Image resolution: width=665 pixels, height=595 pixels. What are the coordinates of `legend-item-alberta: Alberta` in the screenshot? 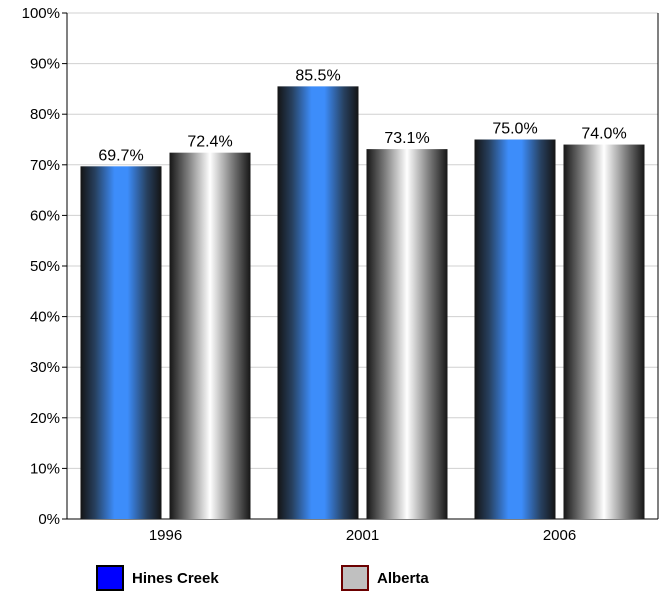 It's located at (385, 578).